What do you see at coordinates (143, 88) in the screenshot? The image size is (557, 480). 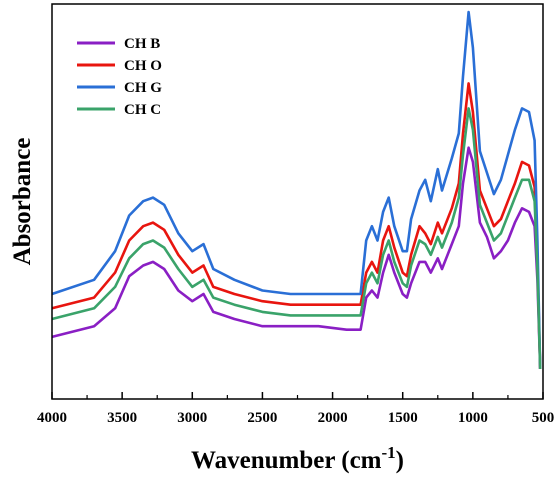 I see `legend-label: CH G` at bounding box center [143, 88].